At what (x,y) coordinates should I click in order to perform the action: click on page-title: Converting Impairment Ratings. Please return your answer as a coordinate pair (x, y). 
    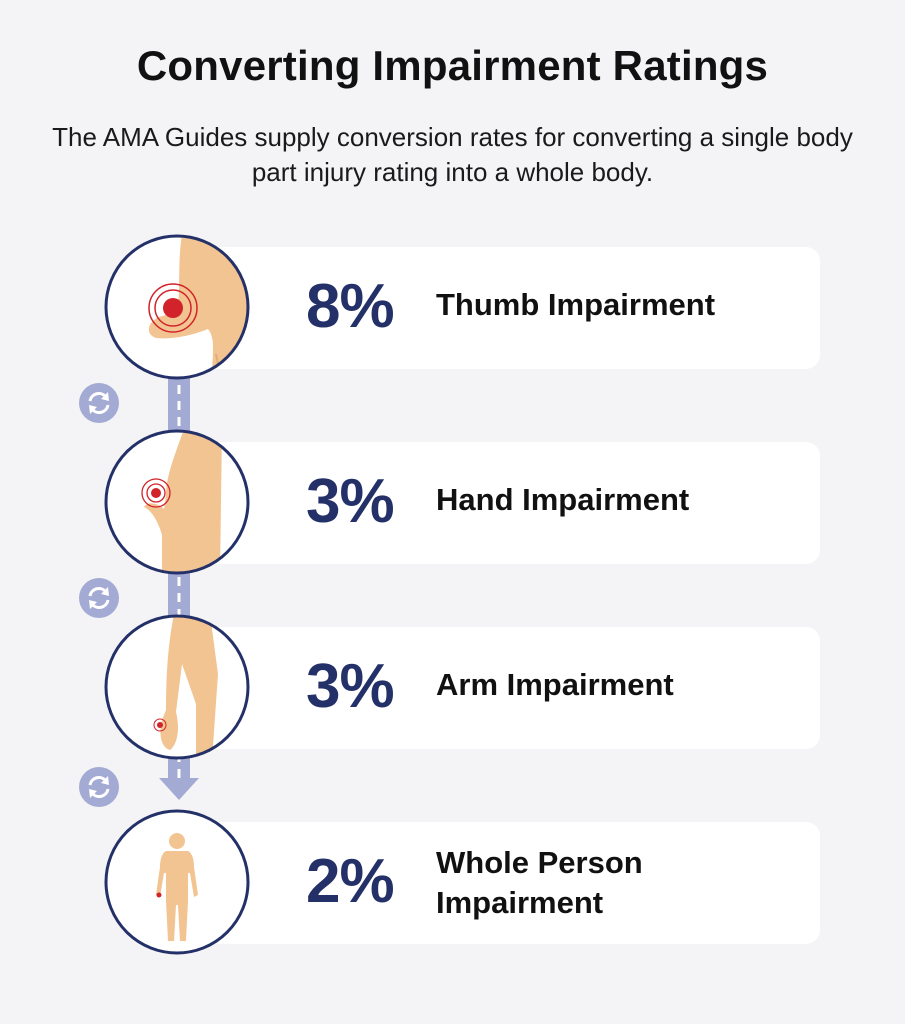
    Looking at the image, I should click on (452, 65).